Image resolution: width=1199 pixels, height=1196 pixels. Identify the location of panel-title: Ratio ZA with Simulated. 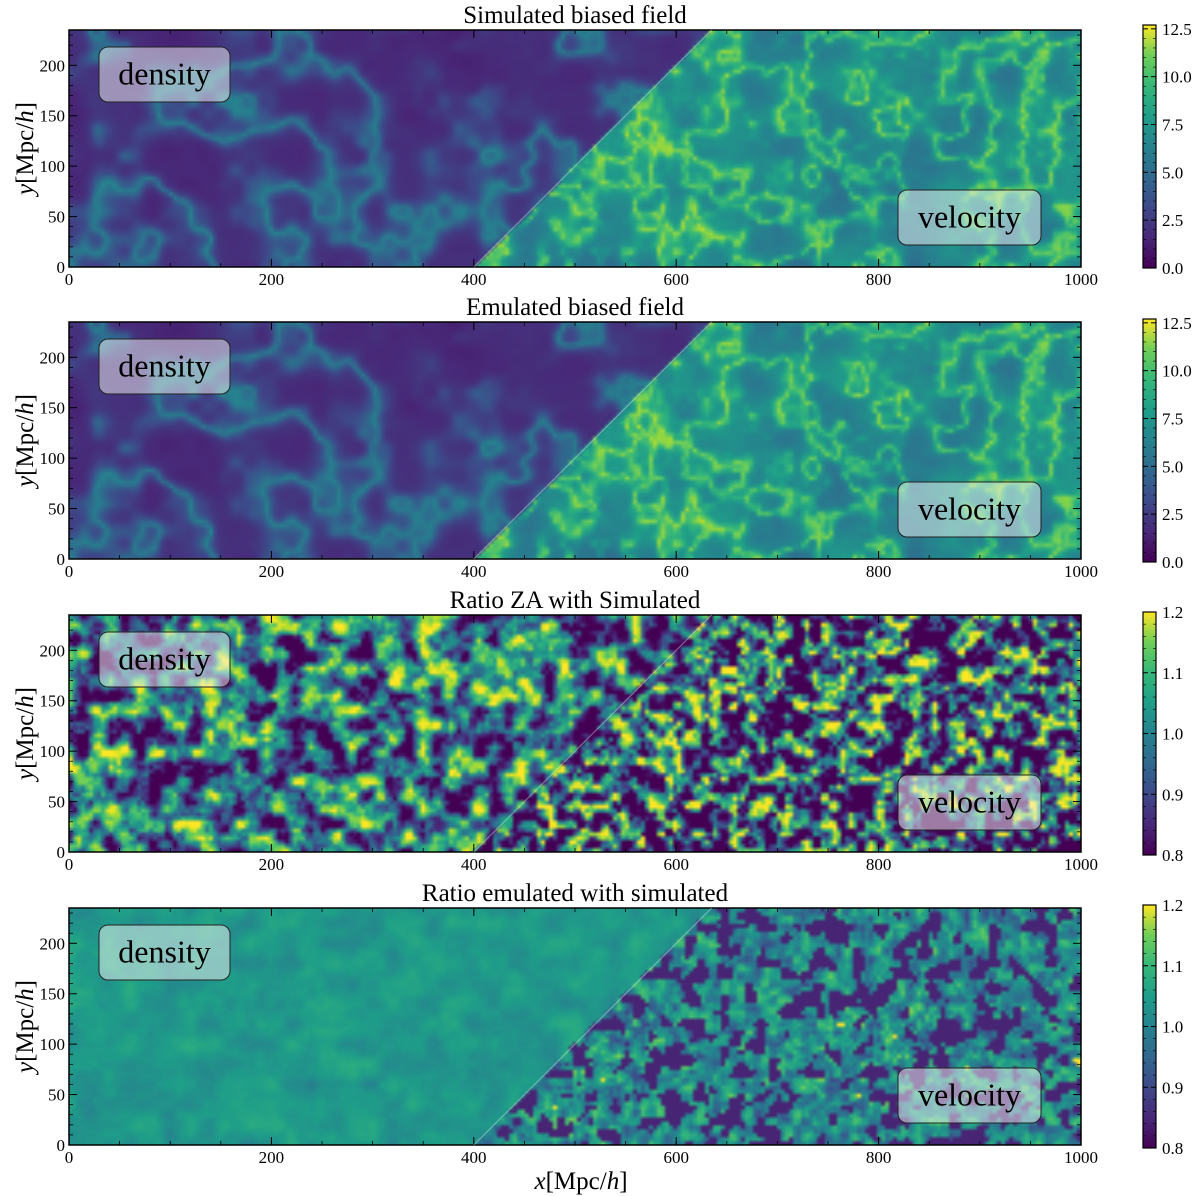
(575, 600).